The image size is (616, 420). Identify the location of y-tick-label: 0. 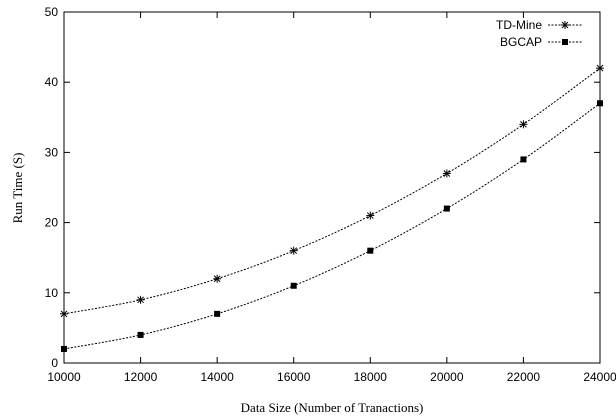
(54, 363).